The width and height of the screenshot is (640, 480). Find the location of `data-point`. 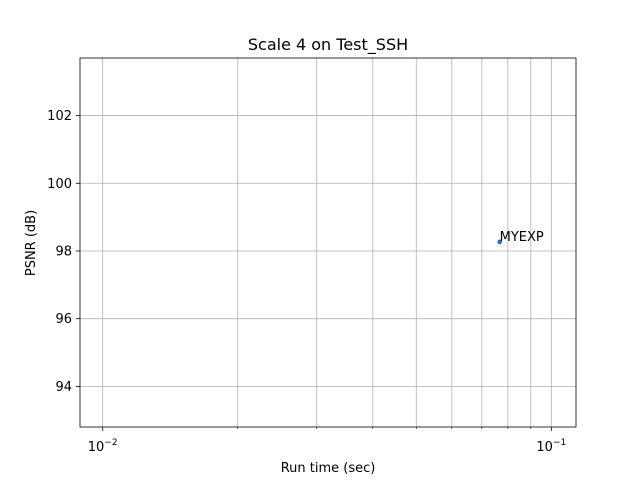

data-point is located at coordinates (499, 242).